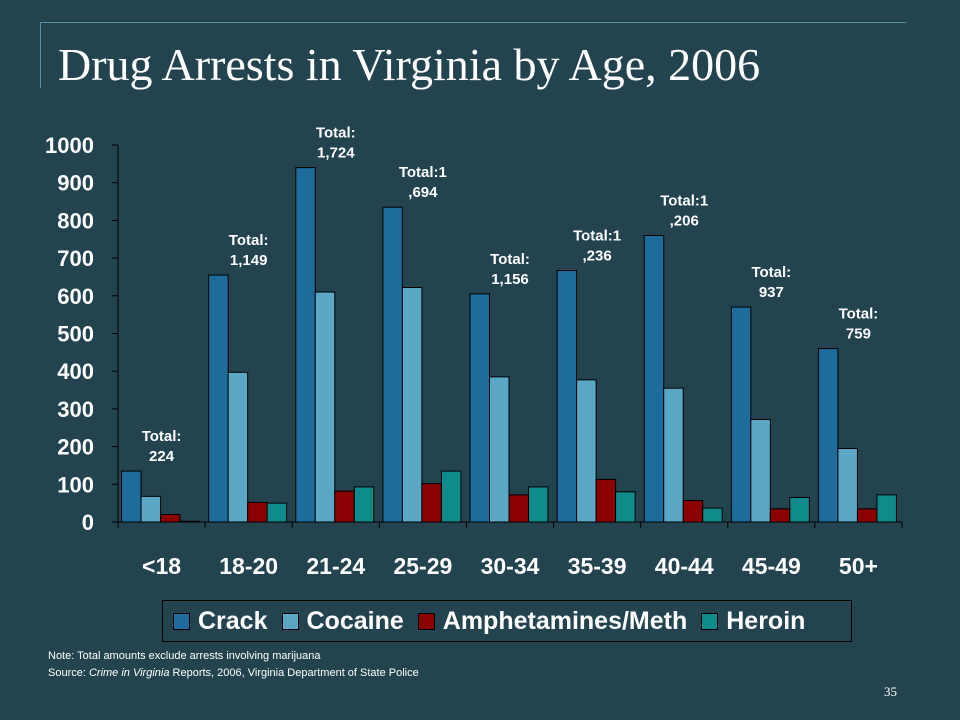  Describe the element at coordinates (355, 620) in the screenshot. I see `legend-label: Cocaine` at that location.